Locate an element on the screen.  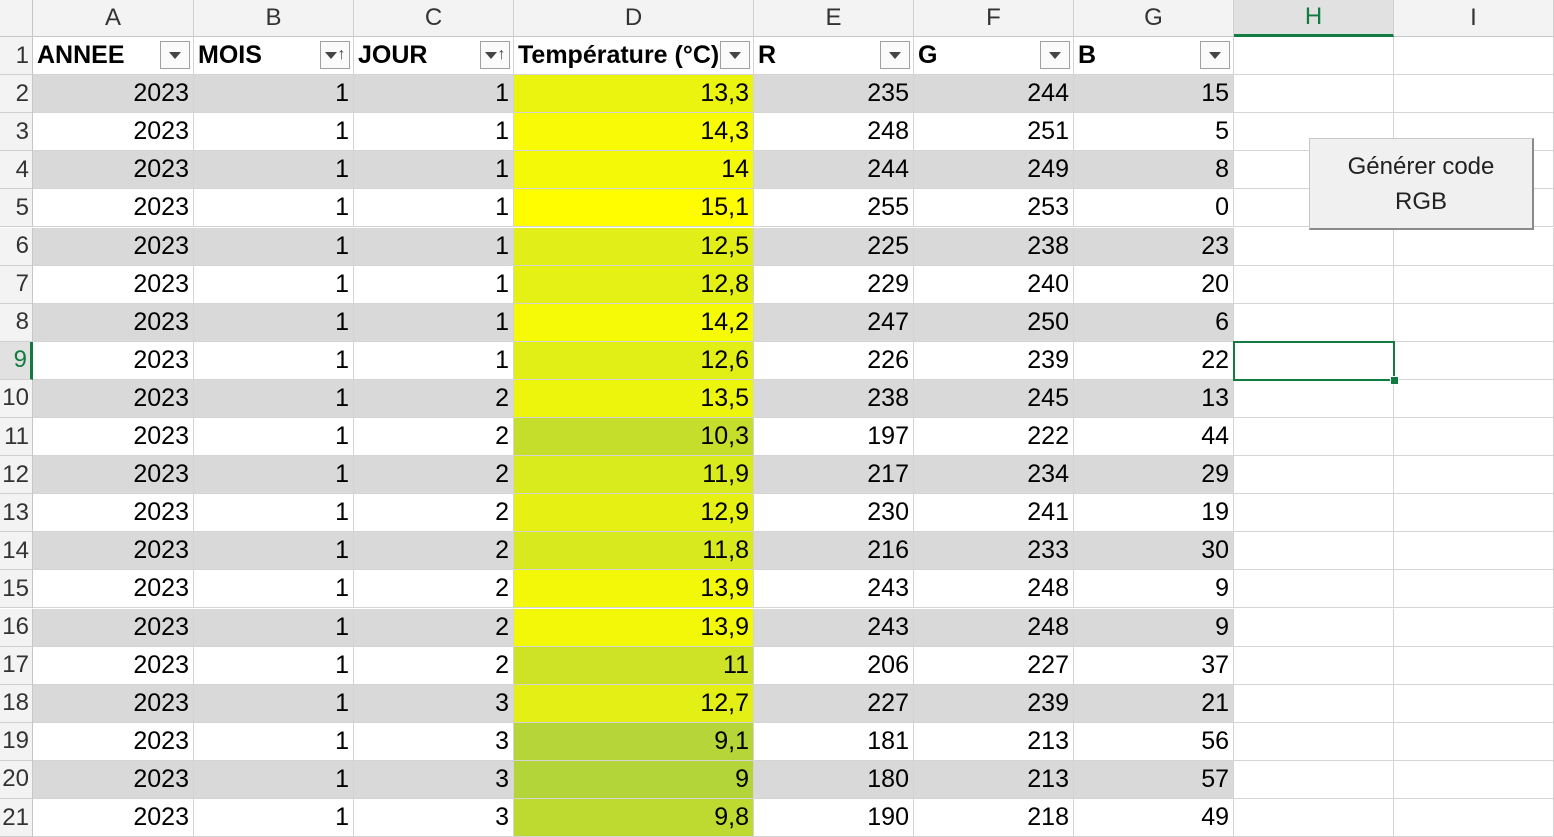
data-cell: 239 is located at coordinates (994, 703).